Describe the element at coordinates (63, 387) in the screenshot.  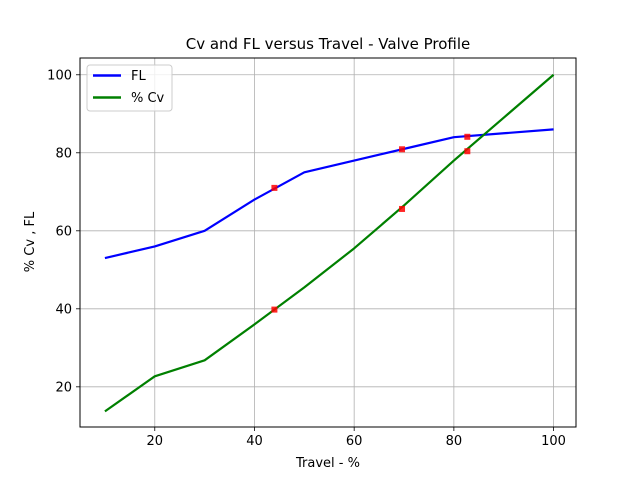
I see `y-tick-label: 20` at that location.